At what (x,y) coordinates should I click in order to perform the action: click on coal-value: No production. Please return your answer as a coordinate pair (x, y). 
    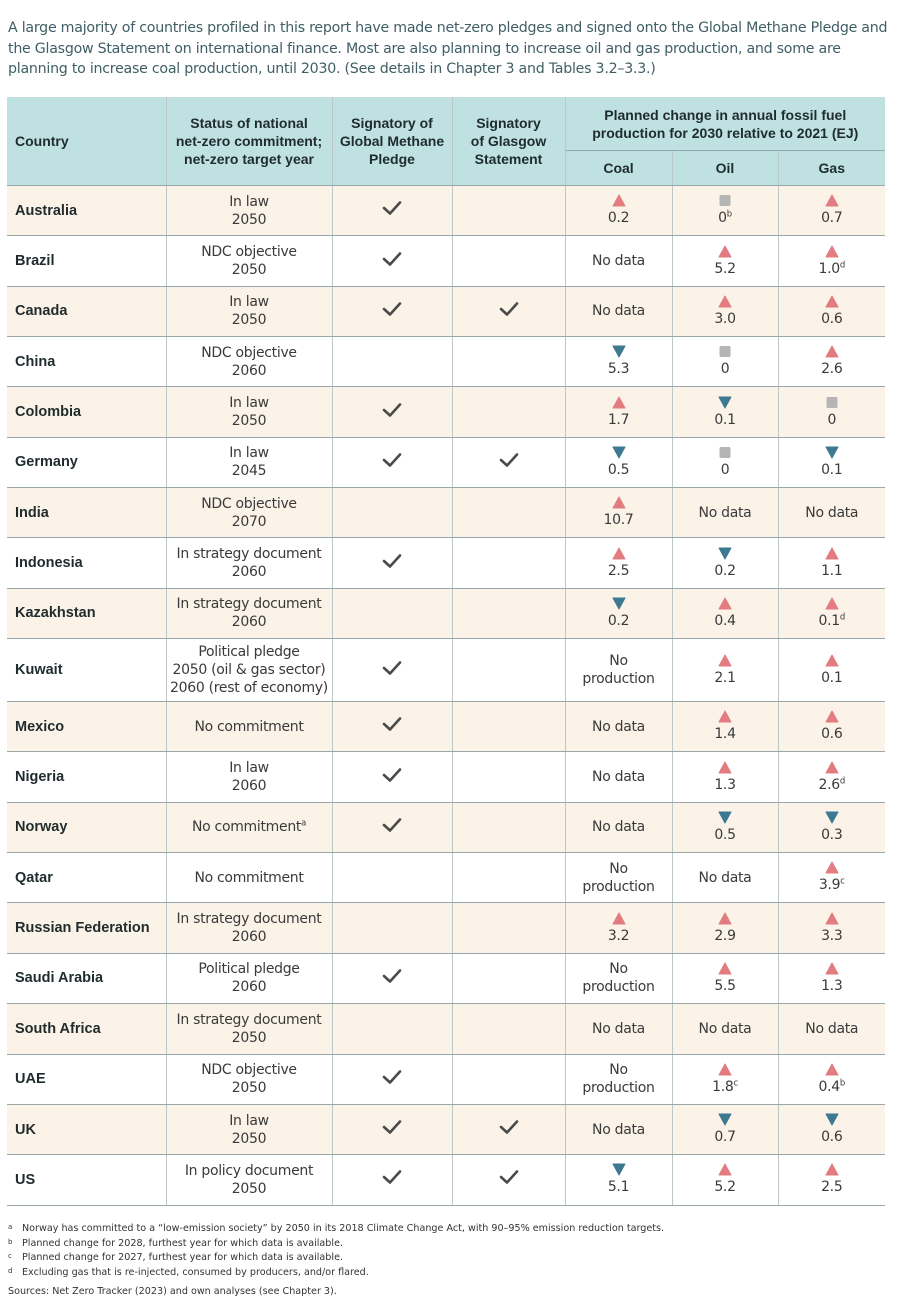
    Looking at the image, I should click on (619, 670).